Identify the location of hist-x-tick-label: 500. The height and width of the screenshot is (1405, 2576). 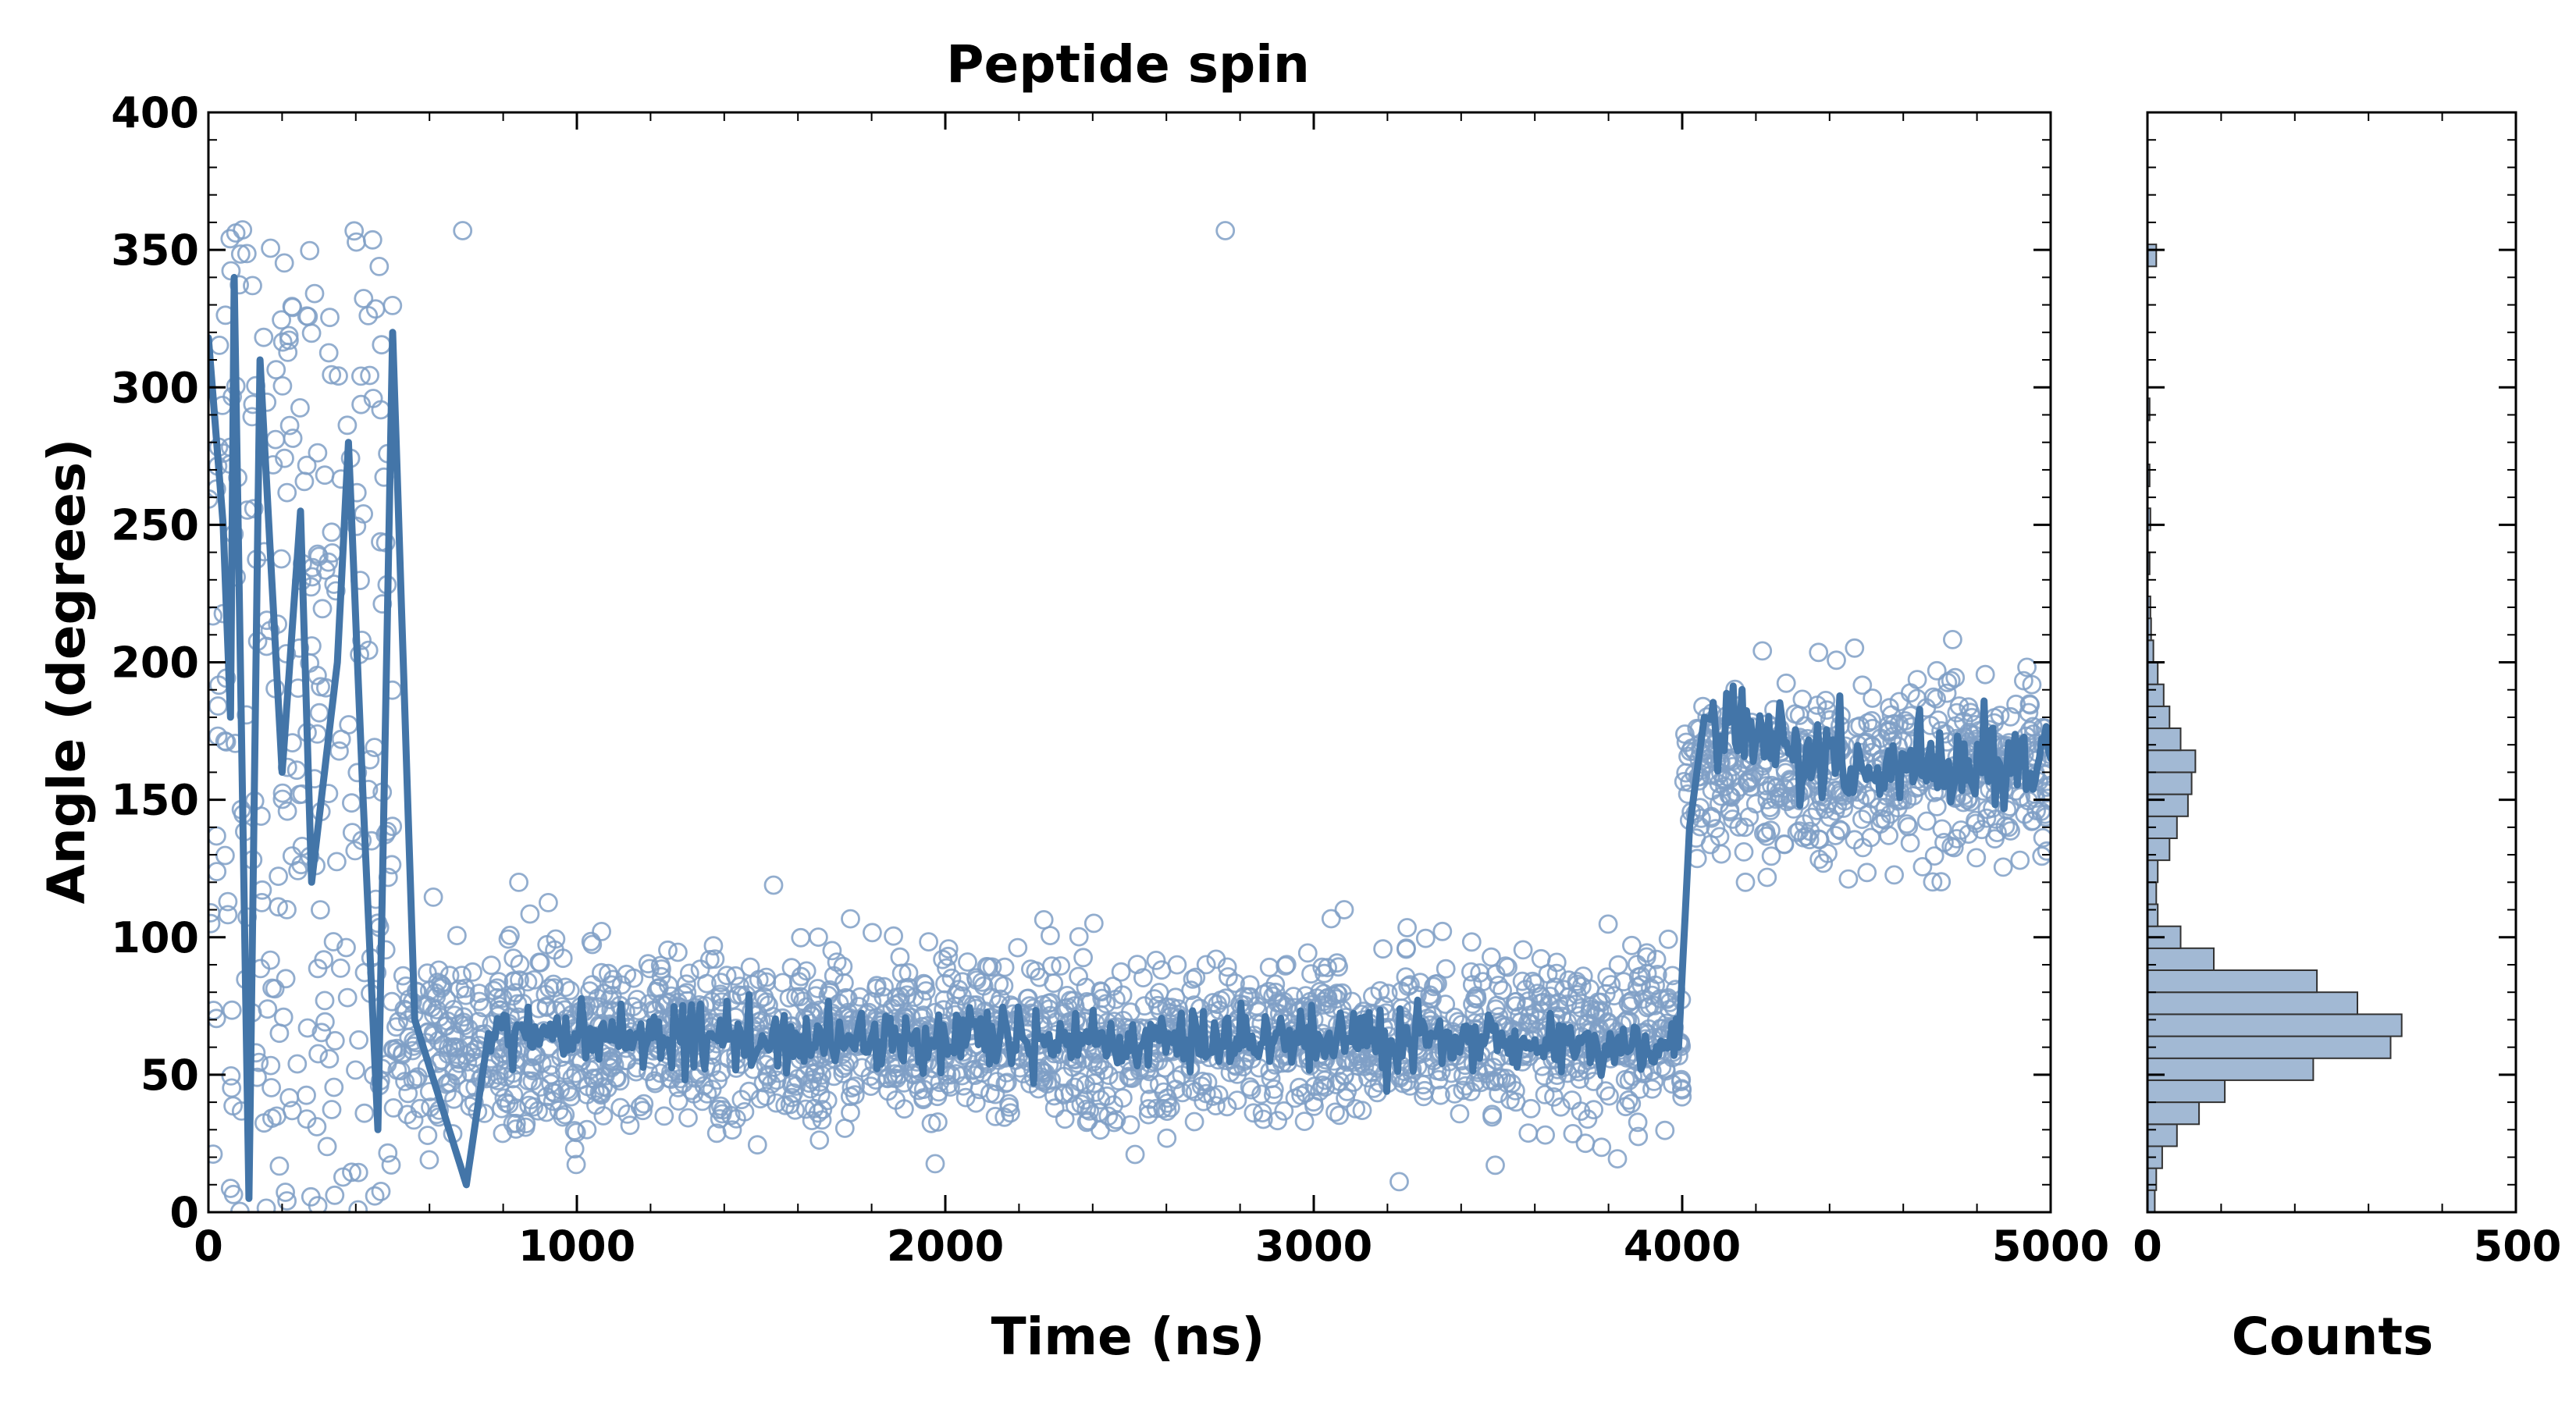
(2518, 1246).